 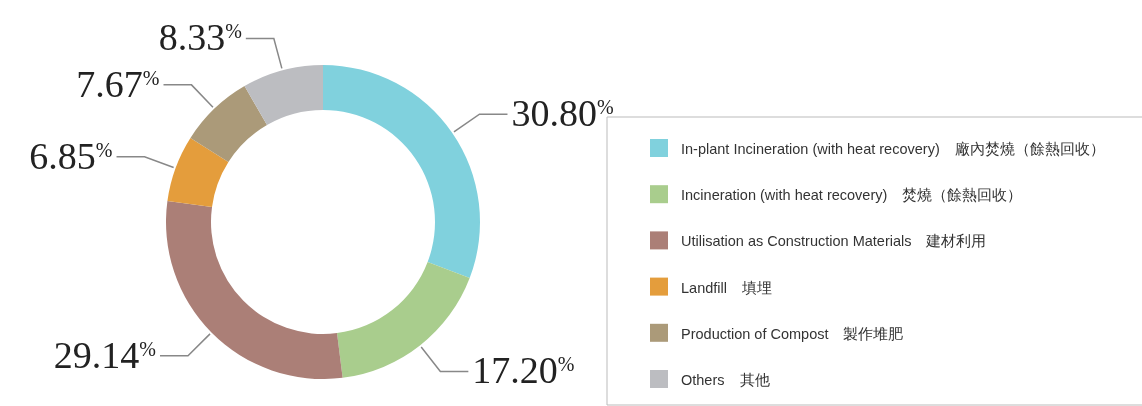 What do you see at coordinates (792, 333) in the screenshot?
I see `legend-label: Production of Compost 製作堆肥` at bounding box center [792, 333].